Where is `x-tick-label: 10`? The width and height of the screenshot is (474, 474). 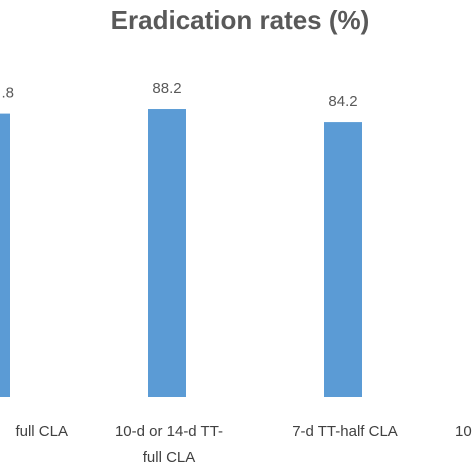 x-tick-label: 10 is located at coordinates (463, 431).